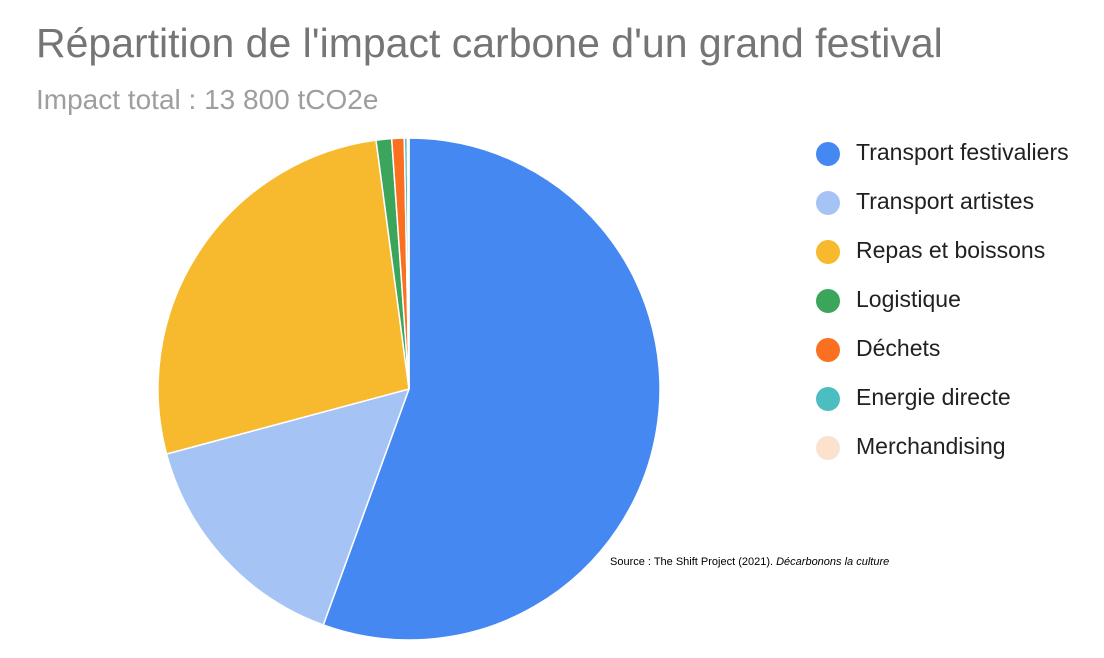 The height and width of the screenshot is (658, 1104). I want to click on legend-label: Transport festivaliers, so click(962, 152).